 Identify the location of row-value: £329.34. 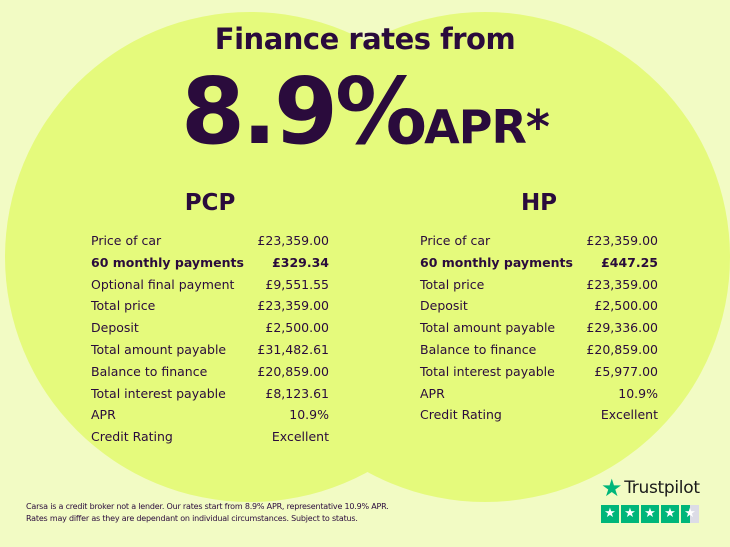
(300, 262).